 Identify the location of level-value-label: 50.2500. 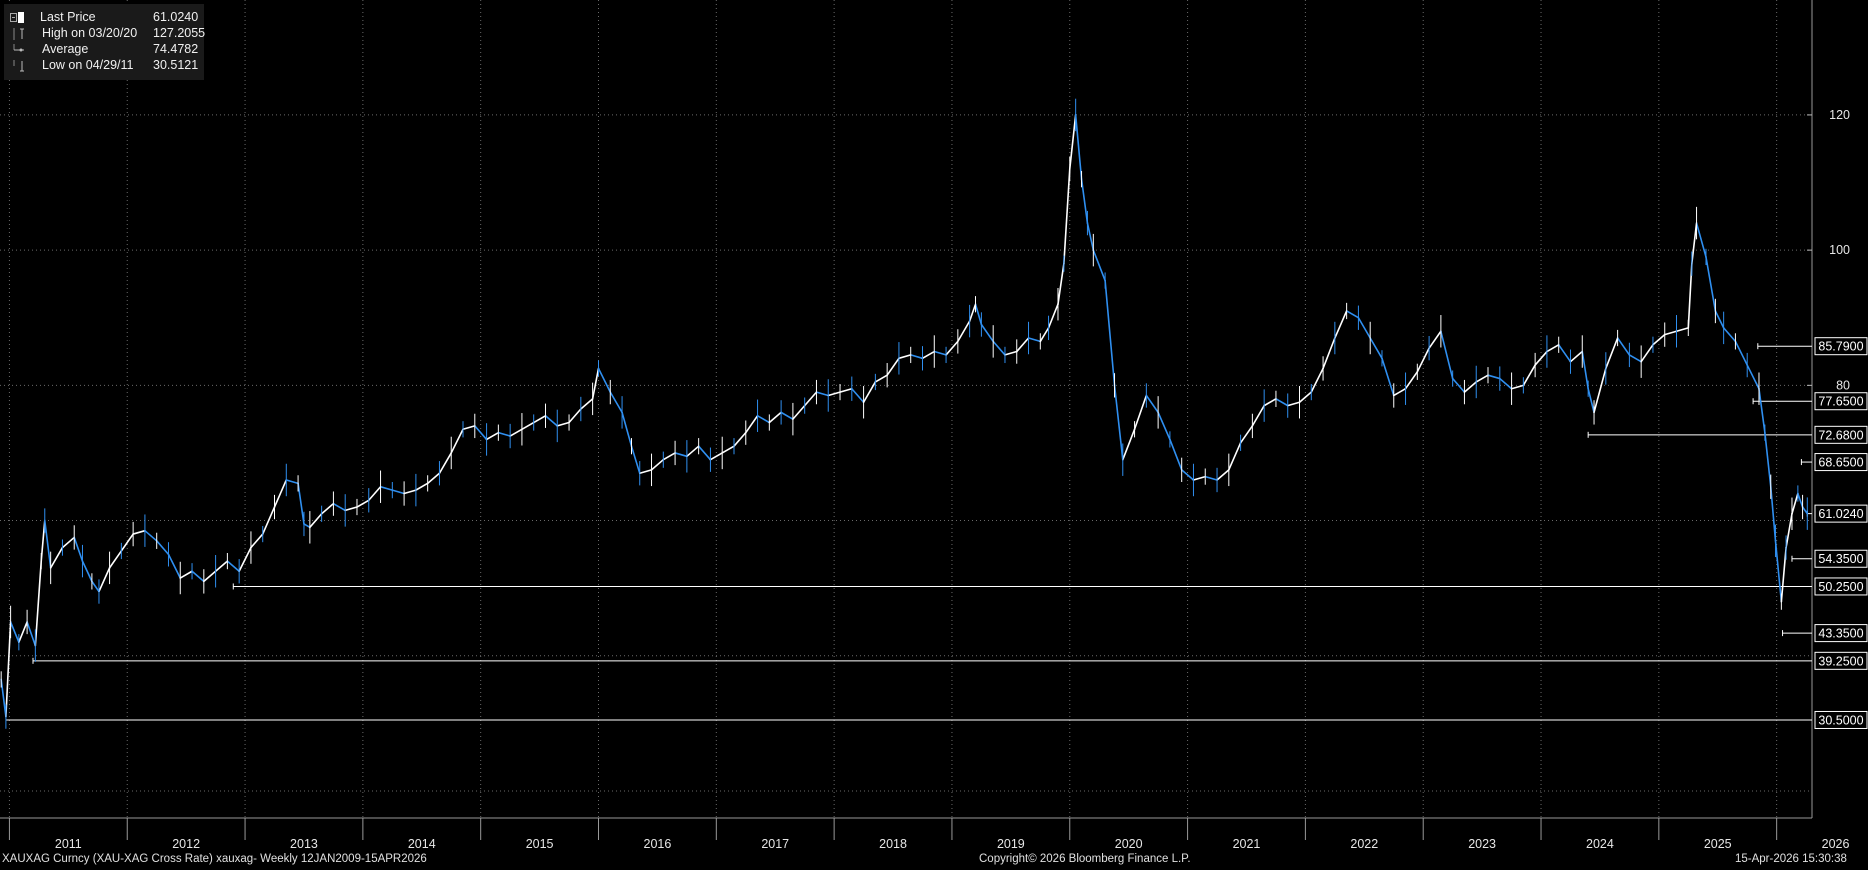
(1840, 587).